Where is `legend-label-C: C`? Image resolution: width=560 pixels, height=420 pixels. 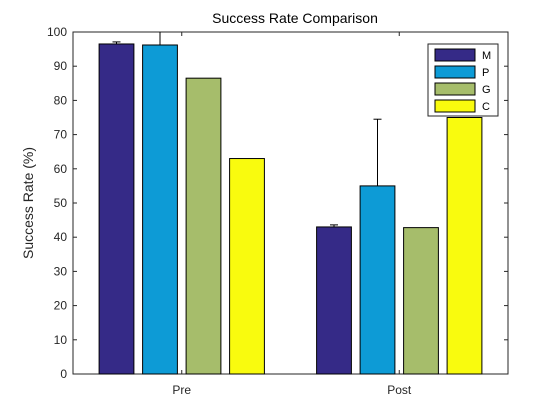 legend-label-C: C is located at coordinates (486, 107).